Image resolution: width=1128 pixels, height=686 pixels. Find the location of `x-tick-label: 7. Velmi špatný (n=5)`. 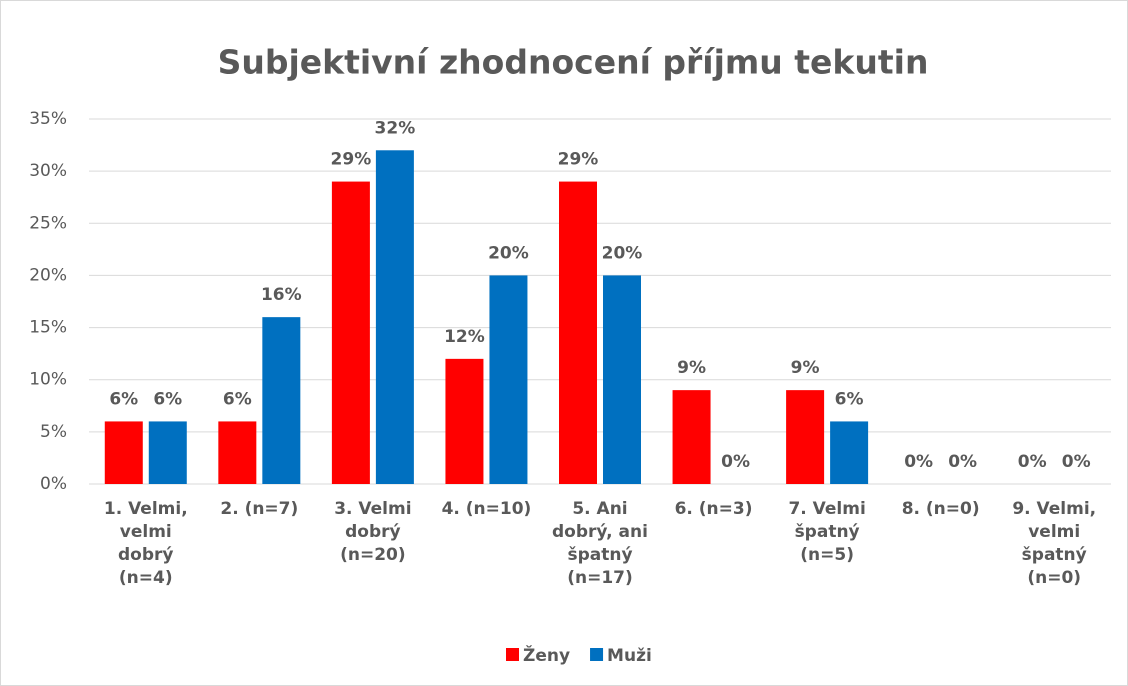

x-tick-label: 7. Velmi špatný (n=5) is located at coordinates (827, 532).